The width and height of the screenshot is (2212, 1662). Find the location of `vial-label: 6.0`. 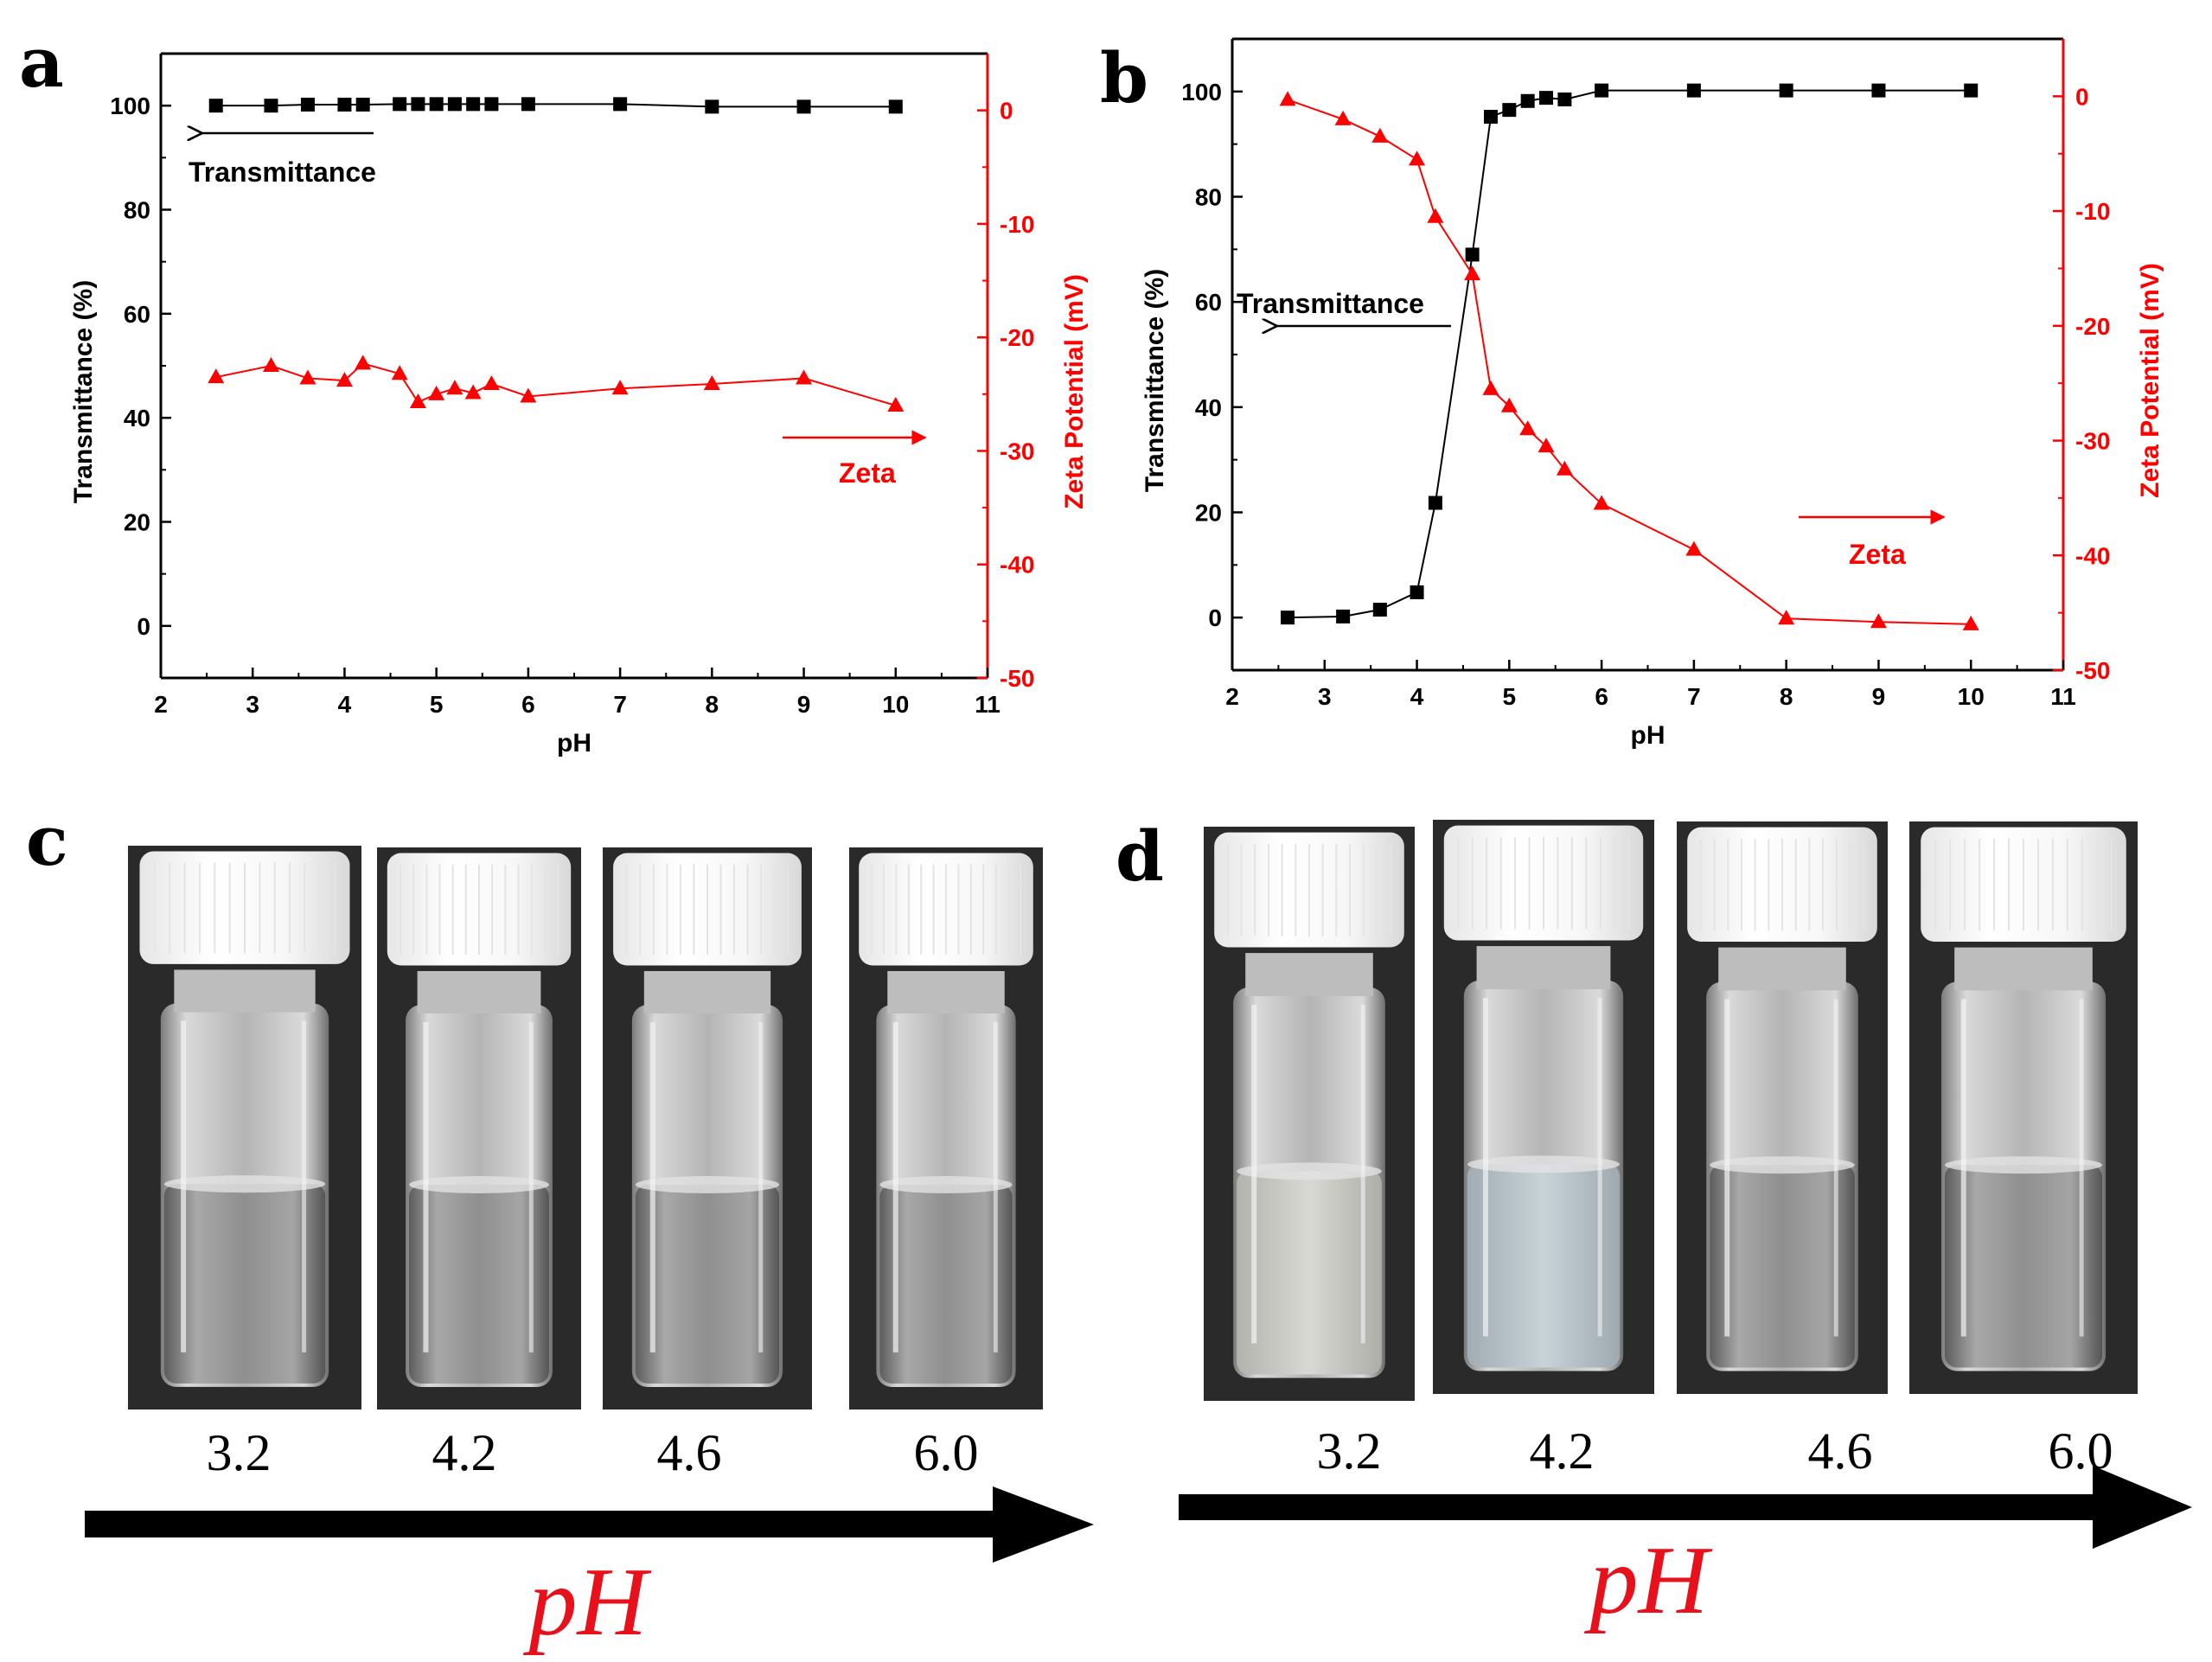

vial-label: 6.0 is located at coordinates (946, 1452).